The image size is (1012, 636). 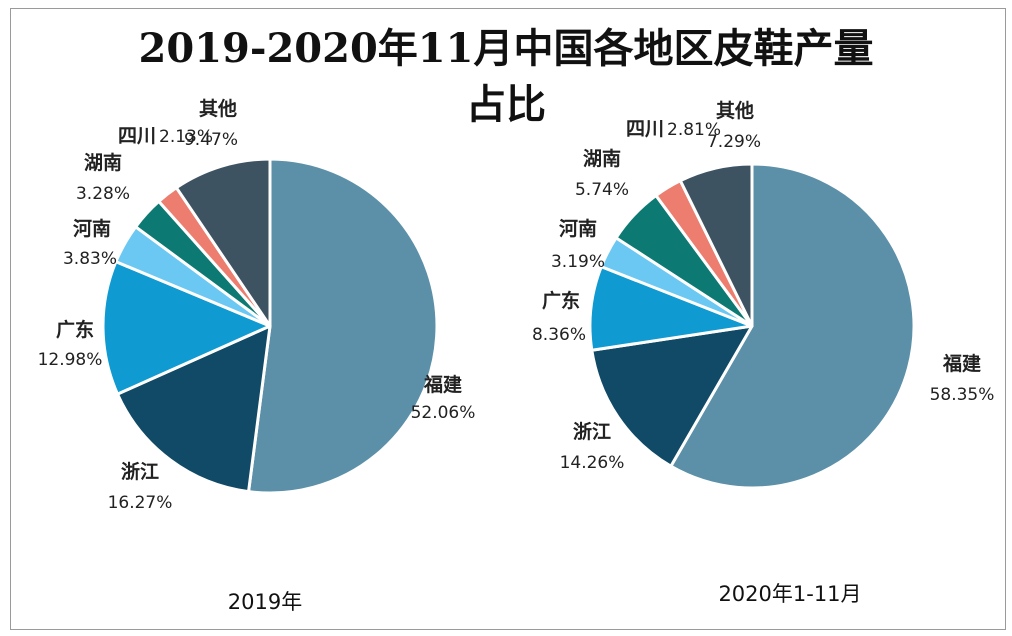 I want to click on slice-value-label-1-2: 8.36%, so click(x=559, y=335).